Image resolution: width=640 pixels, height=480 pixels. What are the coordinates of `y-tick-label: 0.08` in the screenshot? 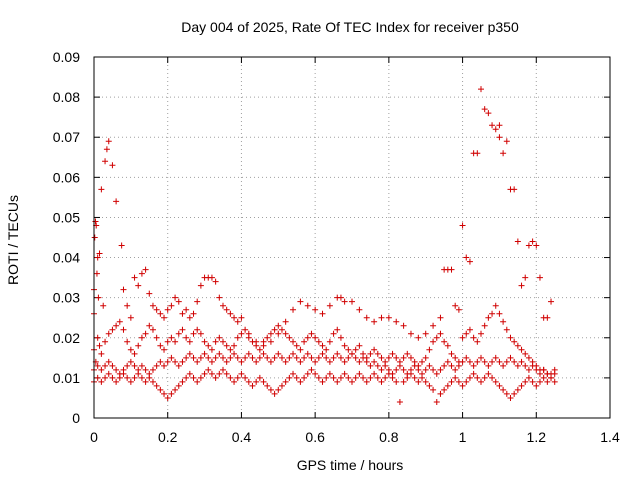 It's located at (66, 97).